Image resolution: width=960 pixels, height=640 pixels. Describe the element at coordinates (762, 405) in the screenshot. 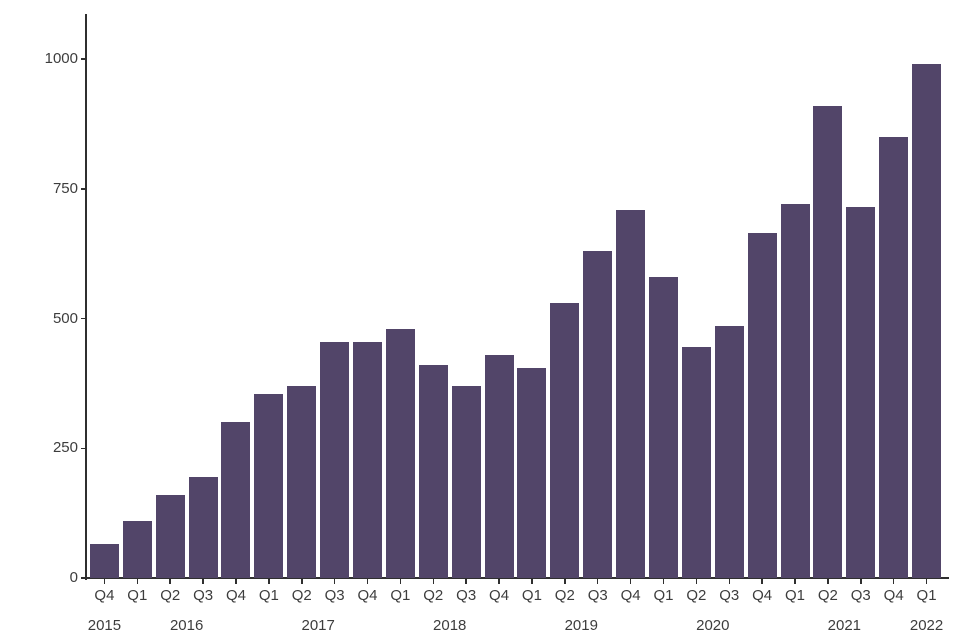

I see `bar-q4-2020` at that location.